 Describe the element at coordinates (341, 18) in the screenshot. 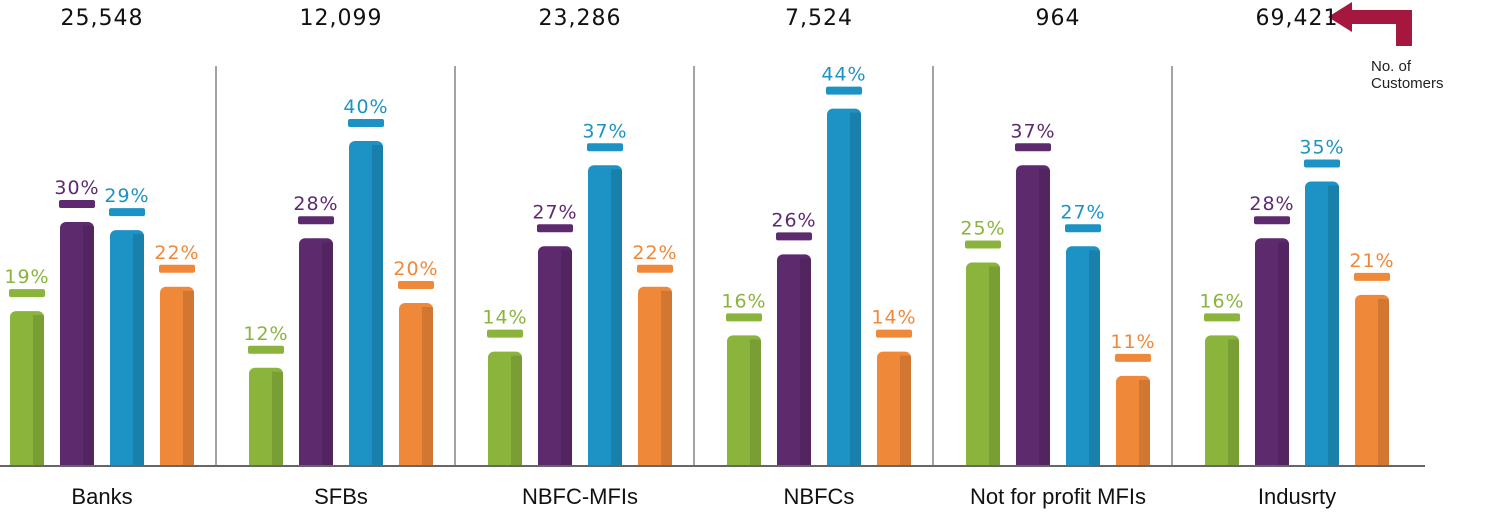

I see `customer-count: 12,099` at that location.